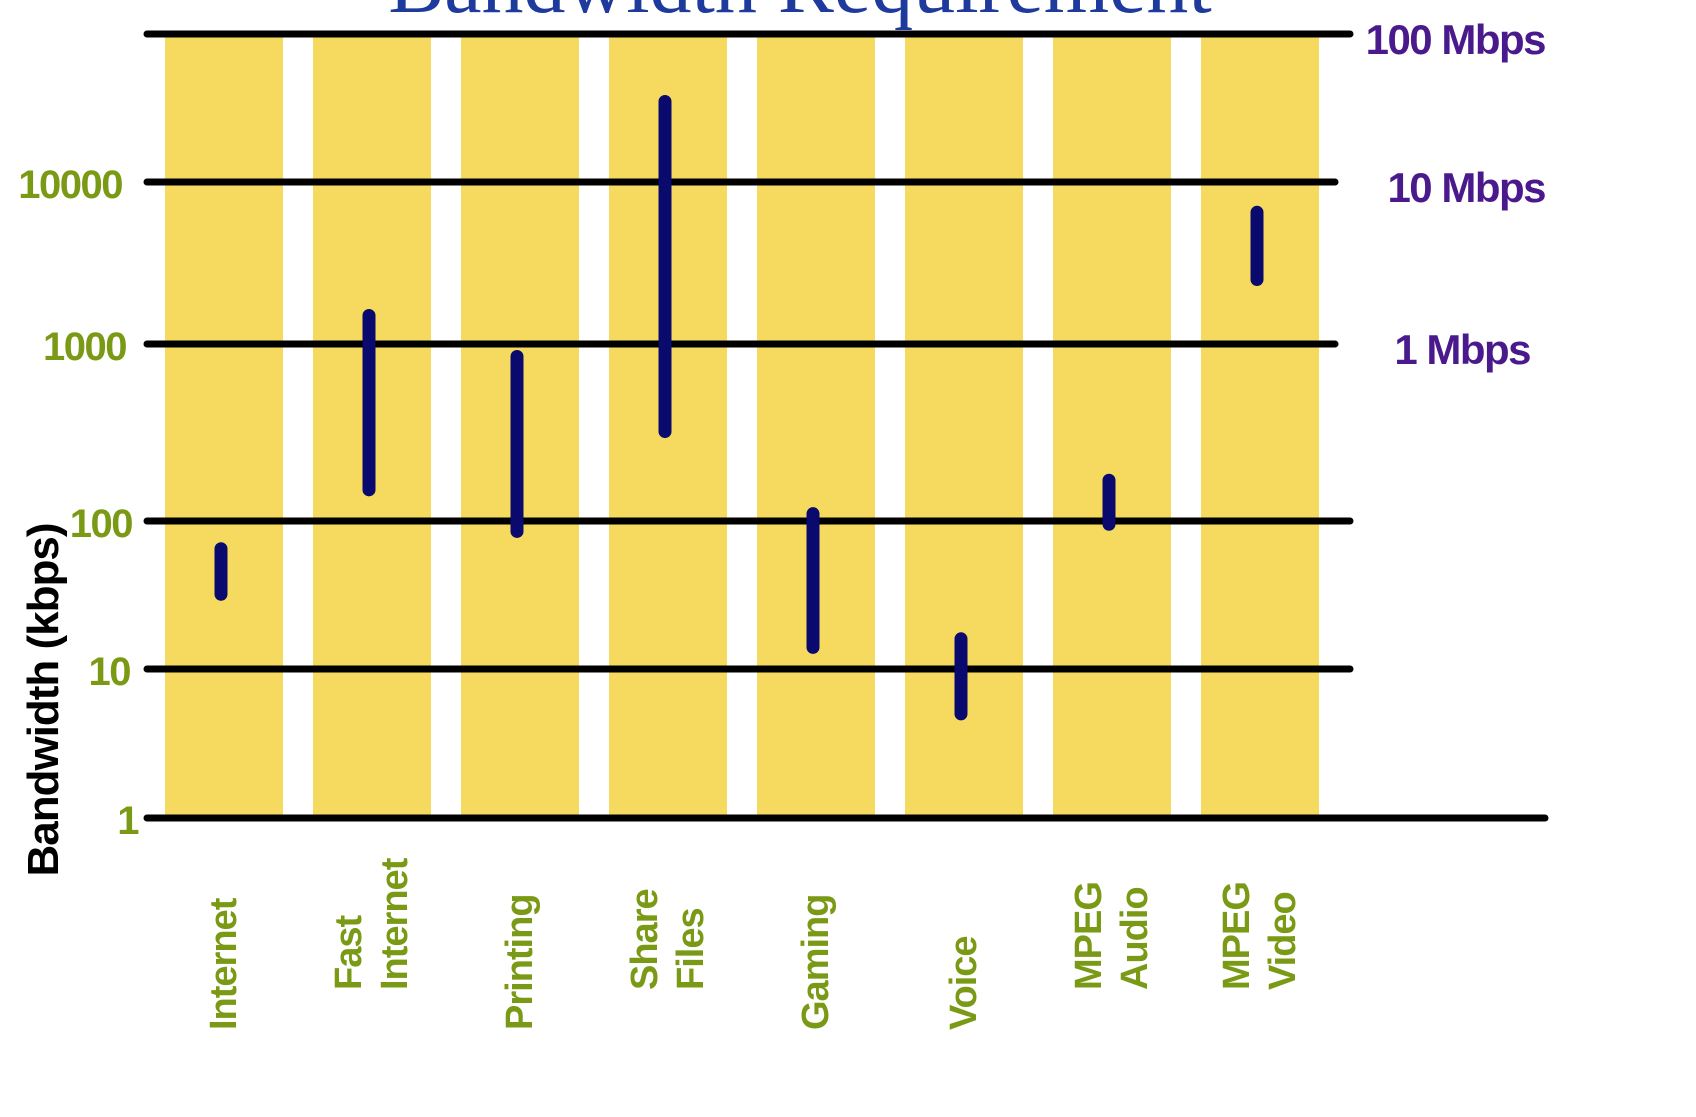 The width and height of the screenshot is (1696, 1117). Describe the element at coordinates (70, 185) in the screenshot. I see `left-tick-label: 10000` at that location.